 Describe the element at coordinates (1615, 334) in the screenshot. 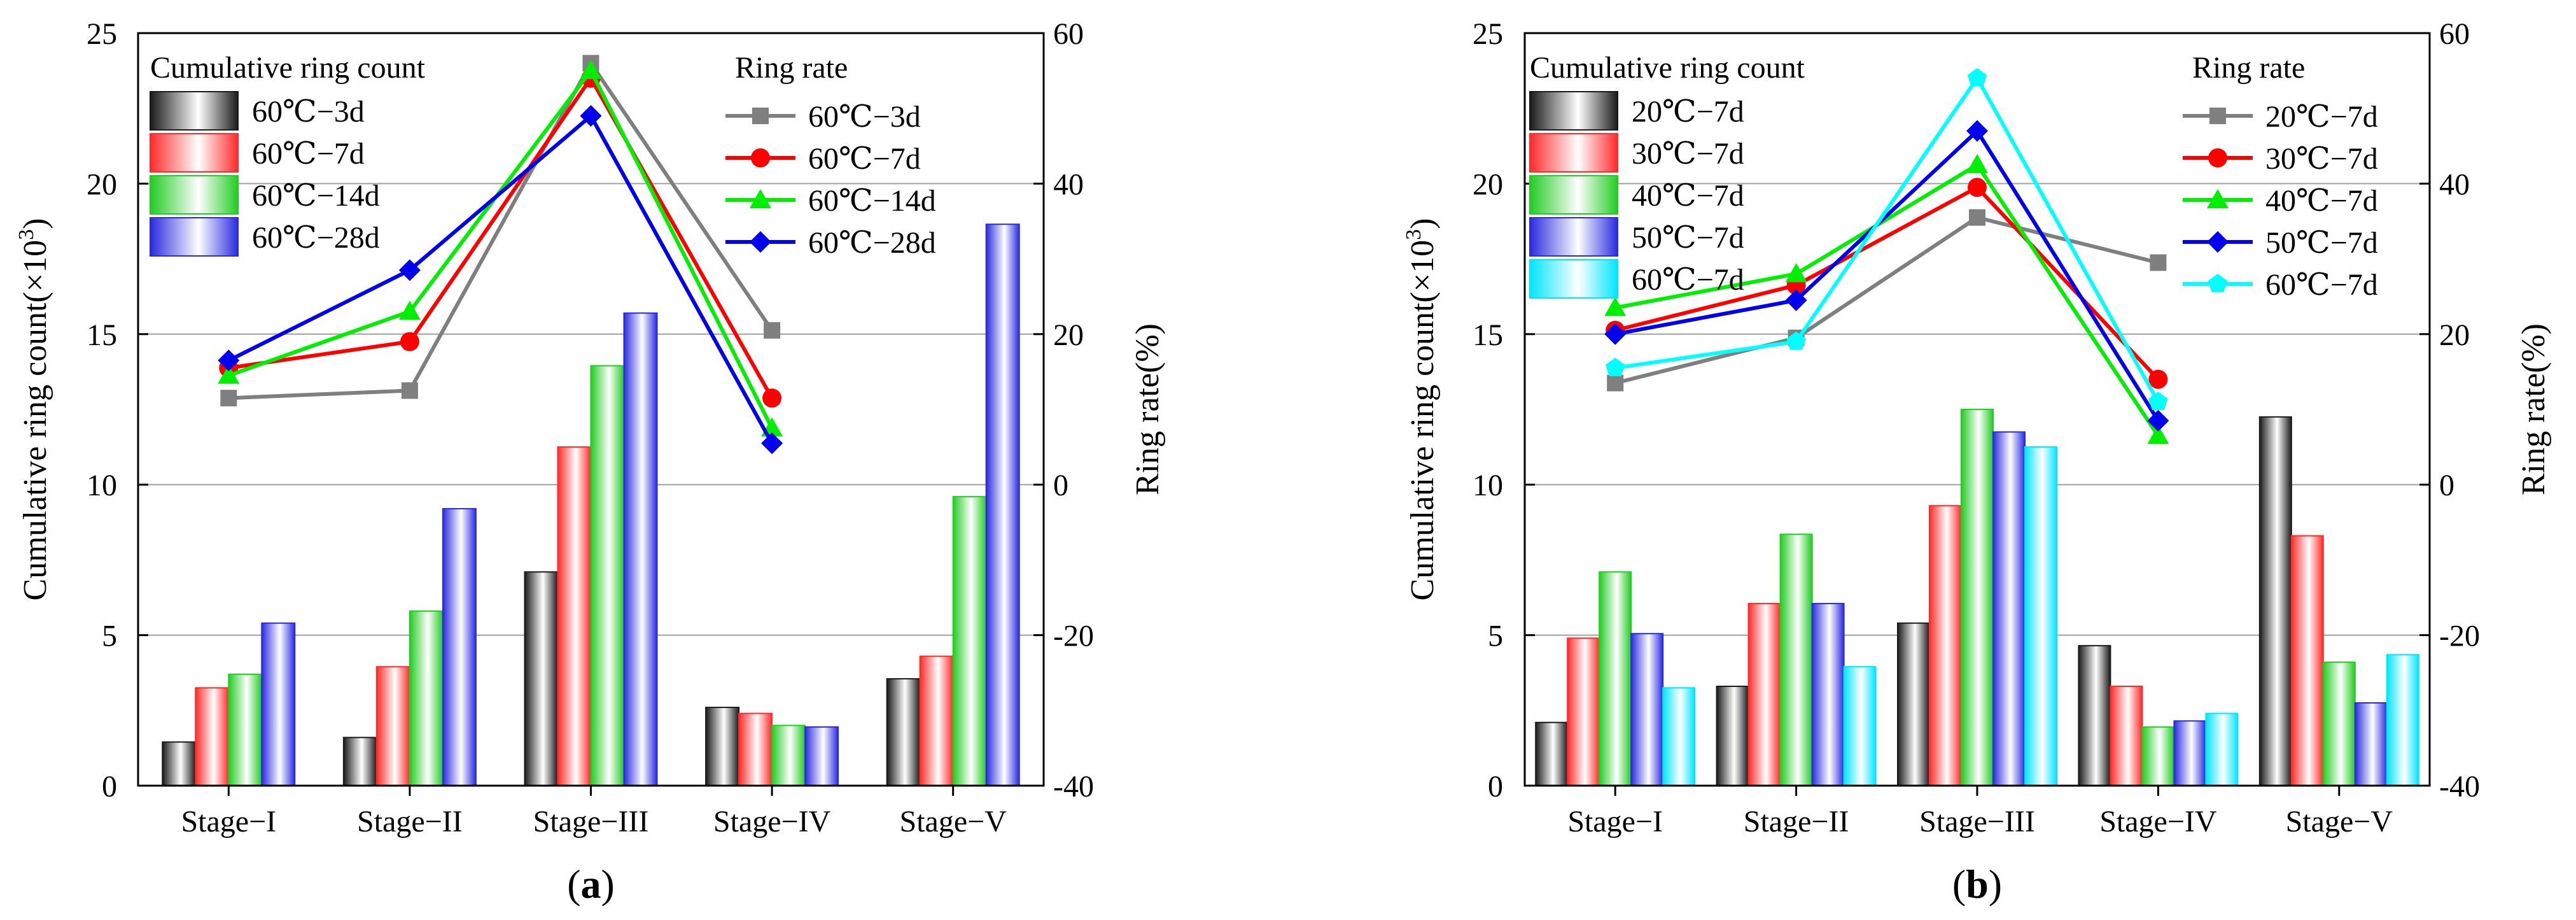

I see `point-50℃−7d-Stage−I` at that location.